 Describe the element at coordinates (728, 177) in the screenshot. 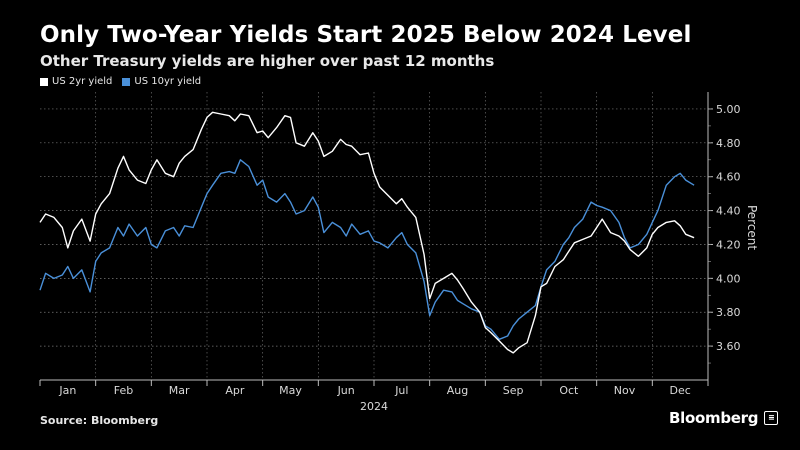

I see `ytick-label: 4.60` at that location.